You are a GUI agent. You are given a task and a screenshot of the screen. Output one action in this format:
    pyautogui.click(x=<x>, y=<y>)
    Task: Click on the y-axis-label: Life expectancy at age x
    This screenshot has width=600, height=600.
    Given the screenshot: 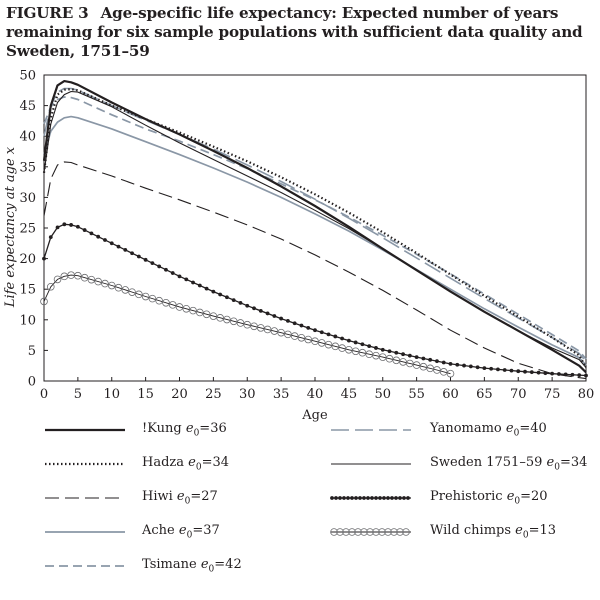 What is the action you would take?
    pyautogui.click(x=10, y=227)
    